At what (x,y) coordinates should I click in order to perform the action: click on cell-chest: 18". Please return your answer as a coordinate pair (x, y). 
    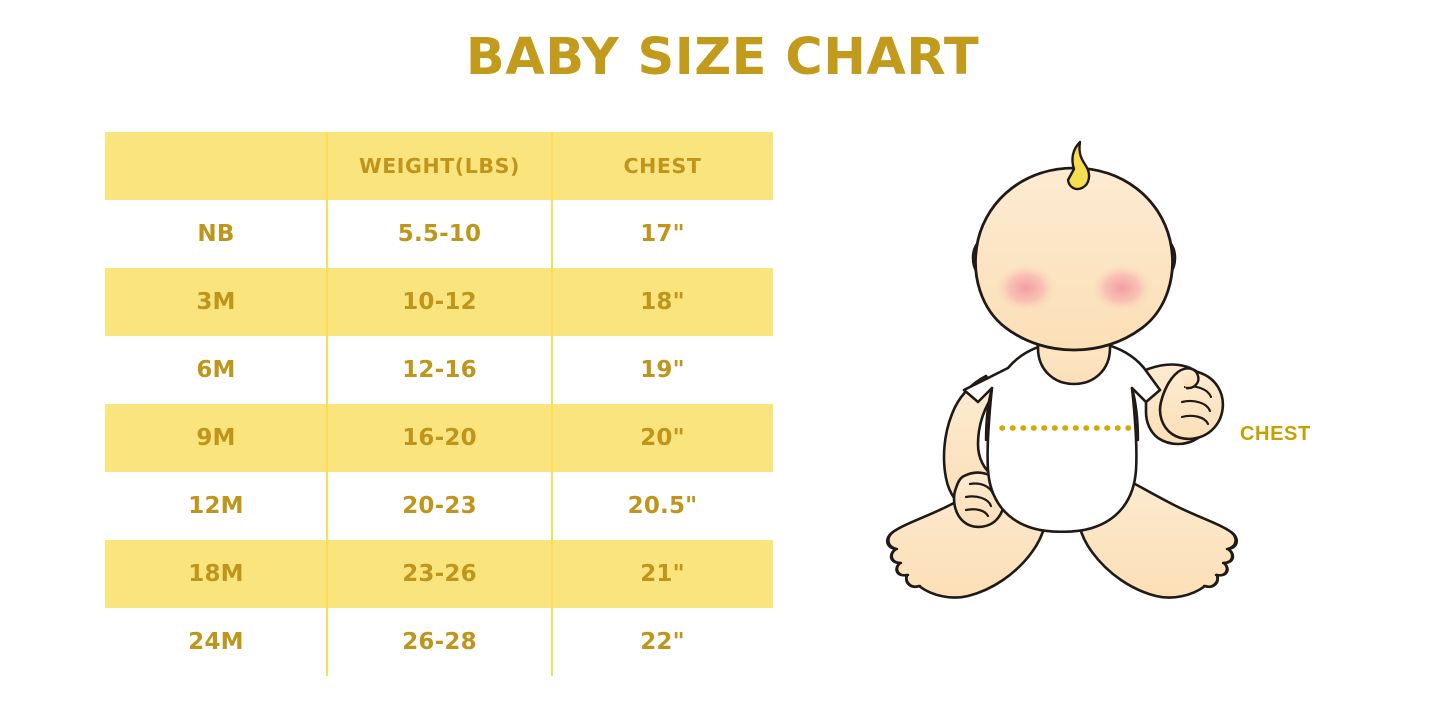
    Looking at the image, I should click on (662, 302).